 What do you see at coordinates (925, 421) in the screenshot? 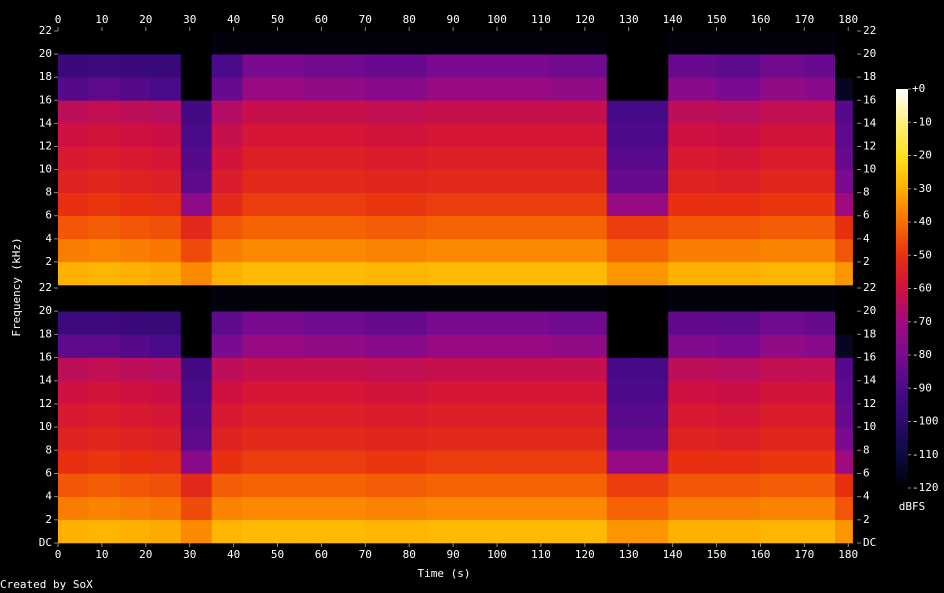
I see `colorbar-tick-label: -100` at bounding box center [925, 421].